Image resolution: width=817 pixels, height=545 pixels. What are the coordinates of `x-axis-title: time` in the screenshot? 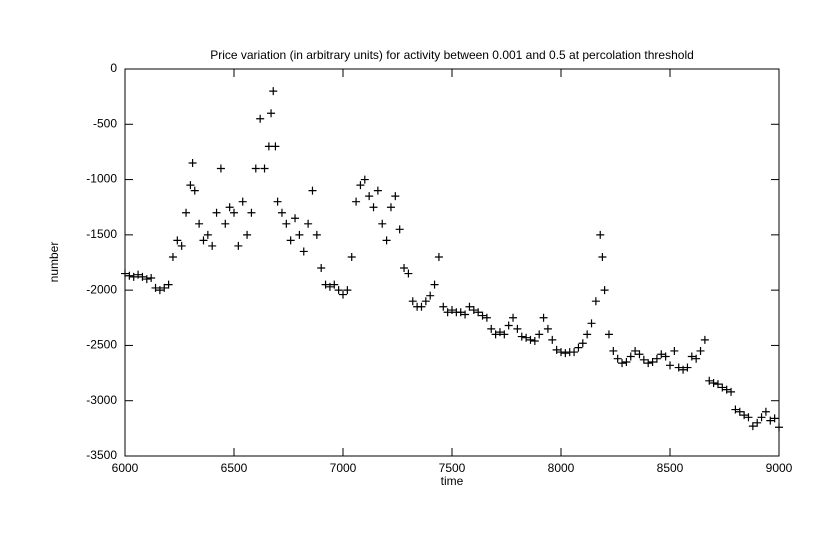 It's located at (452, 481).